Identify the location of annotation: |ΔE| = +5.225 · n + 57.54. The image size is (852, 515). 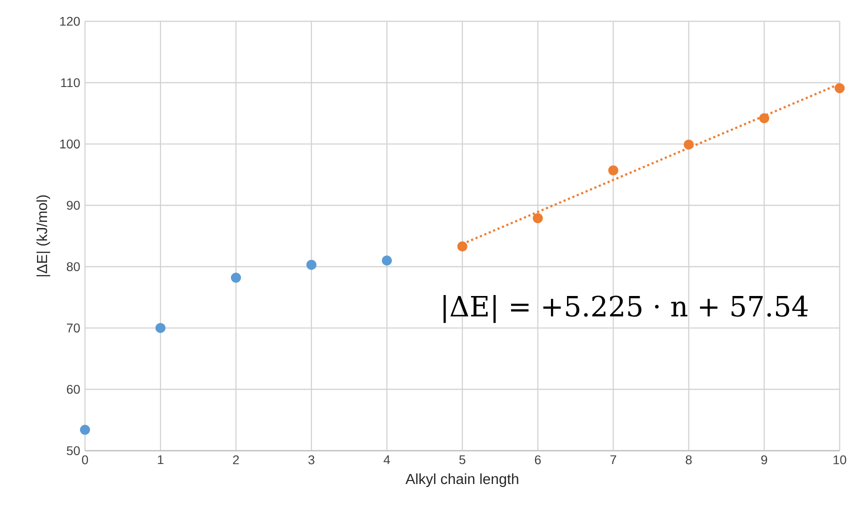
(626, 309).